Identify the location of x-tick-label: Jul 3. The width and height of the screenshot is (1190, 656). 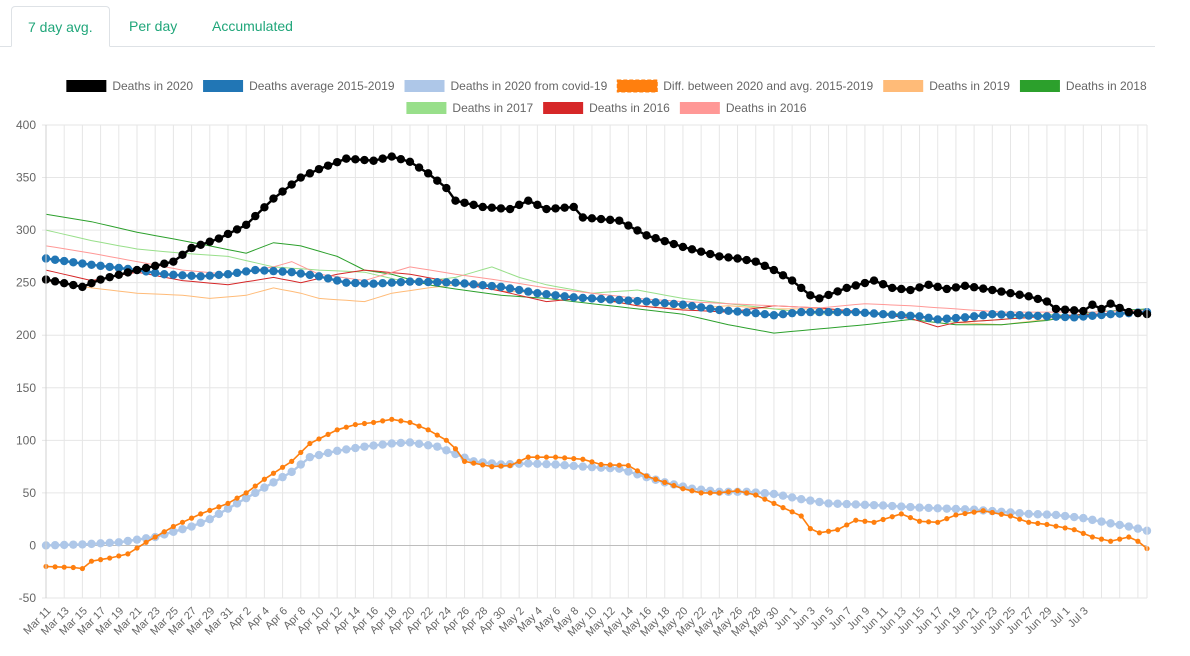
(1078, 617).